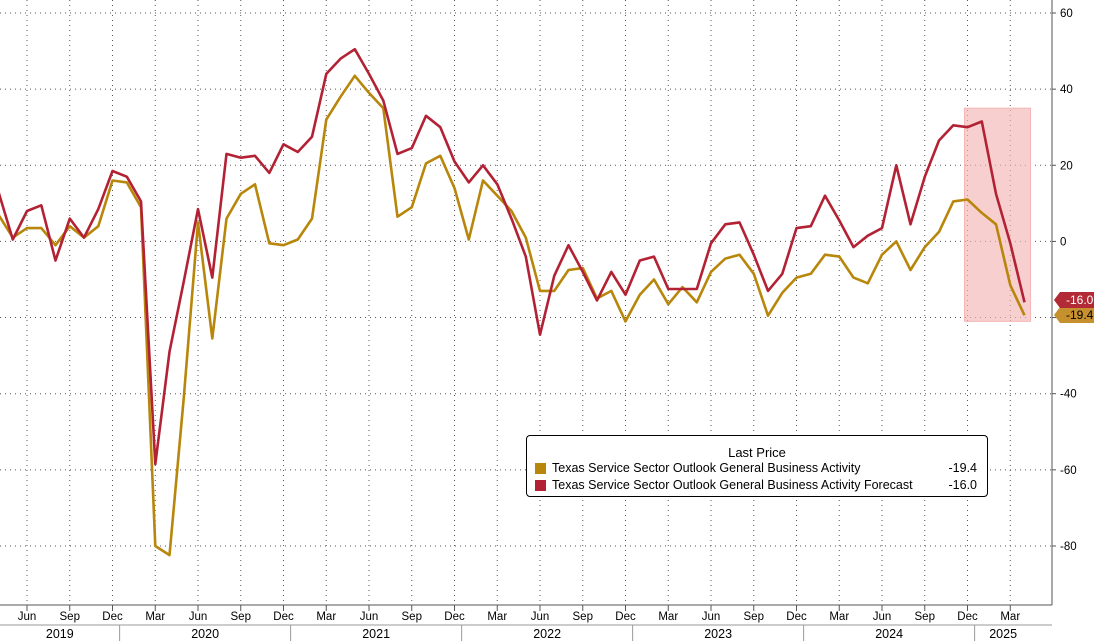 The width and height of the screenshot is (1094, 641). Describe the element at coordinates (540, 485) in the screenshot. I see `legend-swatch-forecast` at that location.